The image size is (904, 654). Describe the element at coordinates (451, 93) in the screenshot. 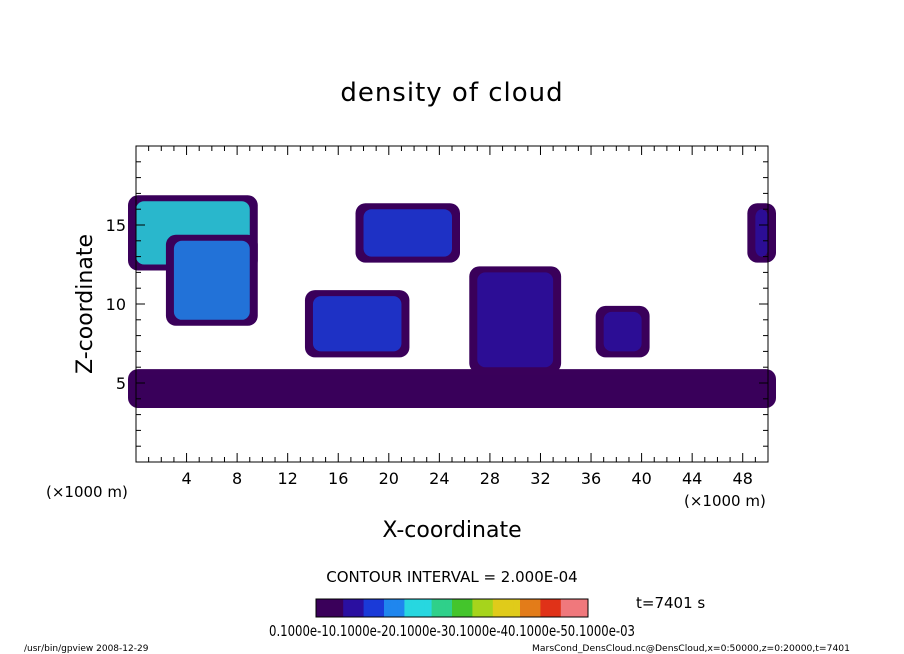

I see `chart-title: density of cloud` at that location.